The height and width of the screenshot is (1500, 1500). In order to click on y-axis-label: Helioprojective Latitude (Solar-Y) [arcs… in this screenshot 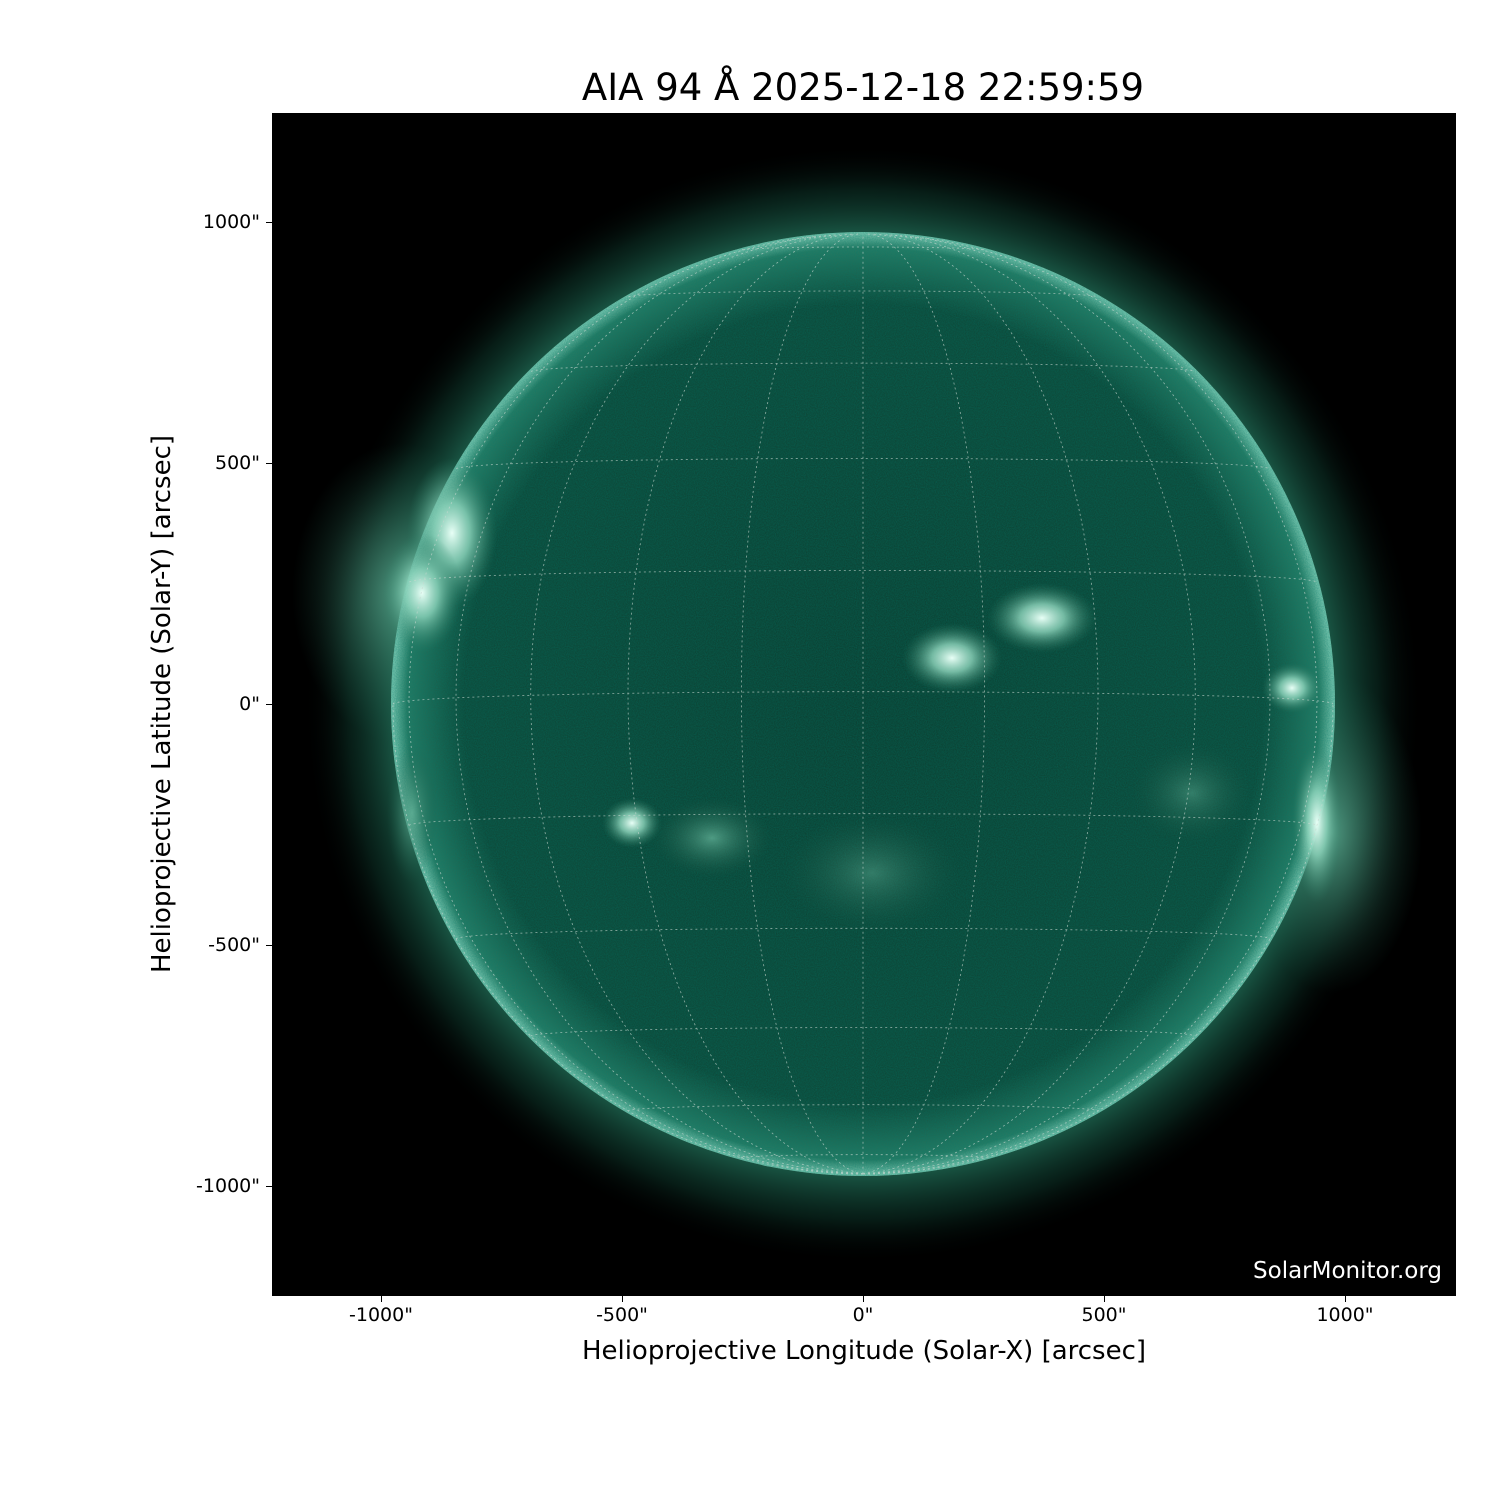, I will do `click(162, 704)`.